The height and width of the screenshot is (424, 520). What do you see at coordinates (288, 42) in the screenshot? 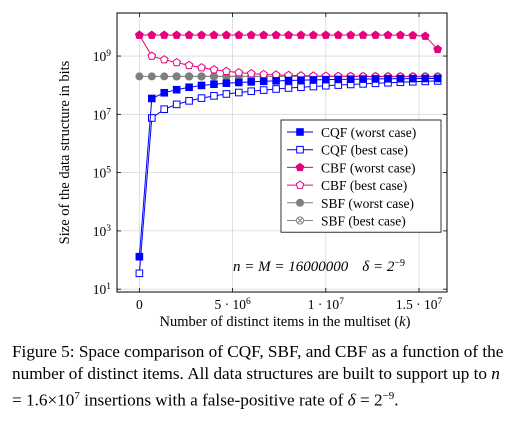
I see `series-cbf-worst-case` at bounding box center [288, 42].